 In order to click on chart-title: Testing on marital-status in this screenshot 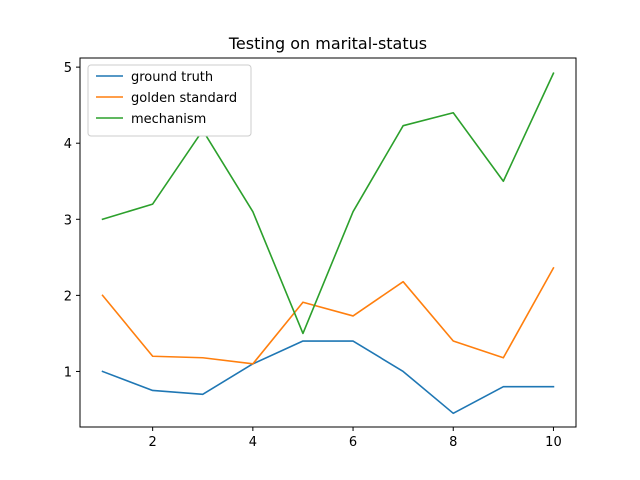, I will do `click(327, 43)`.